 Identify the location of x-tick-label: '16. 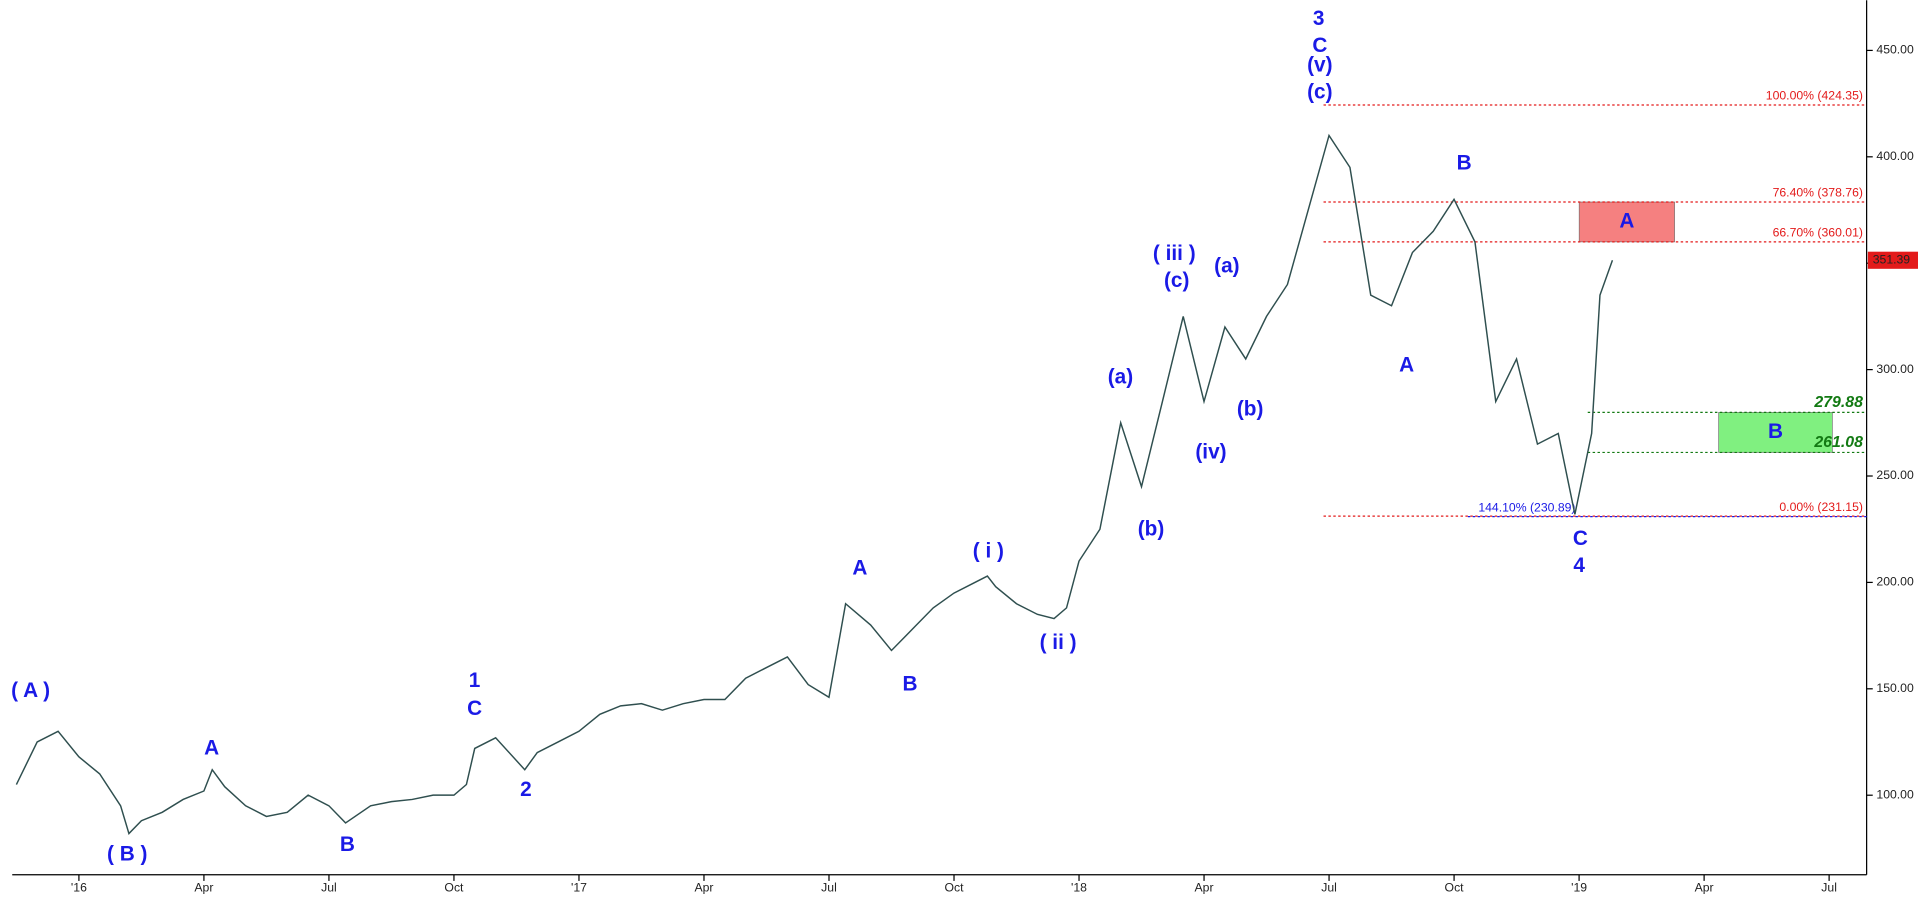
(79, 887).